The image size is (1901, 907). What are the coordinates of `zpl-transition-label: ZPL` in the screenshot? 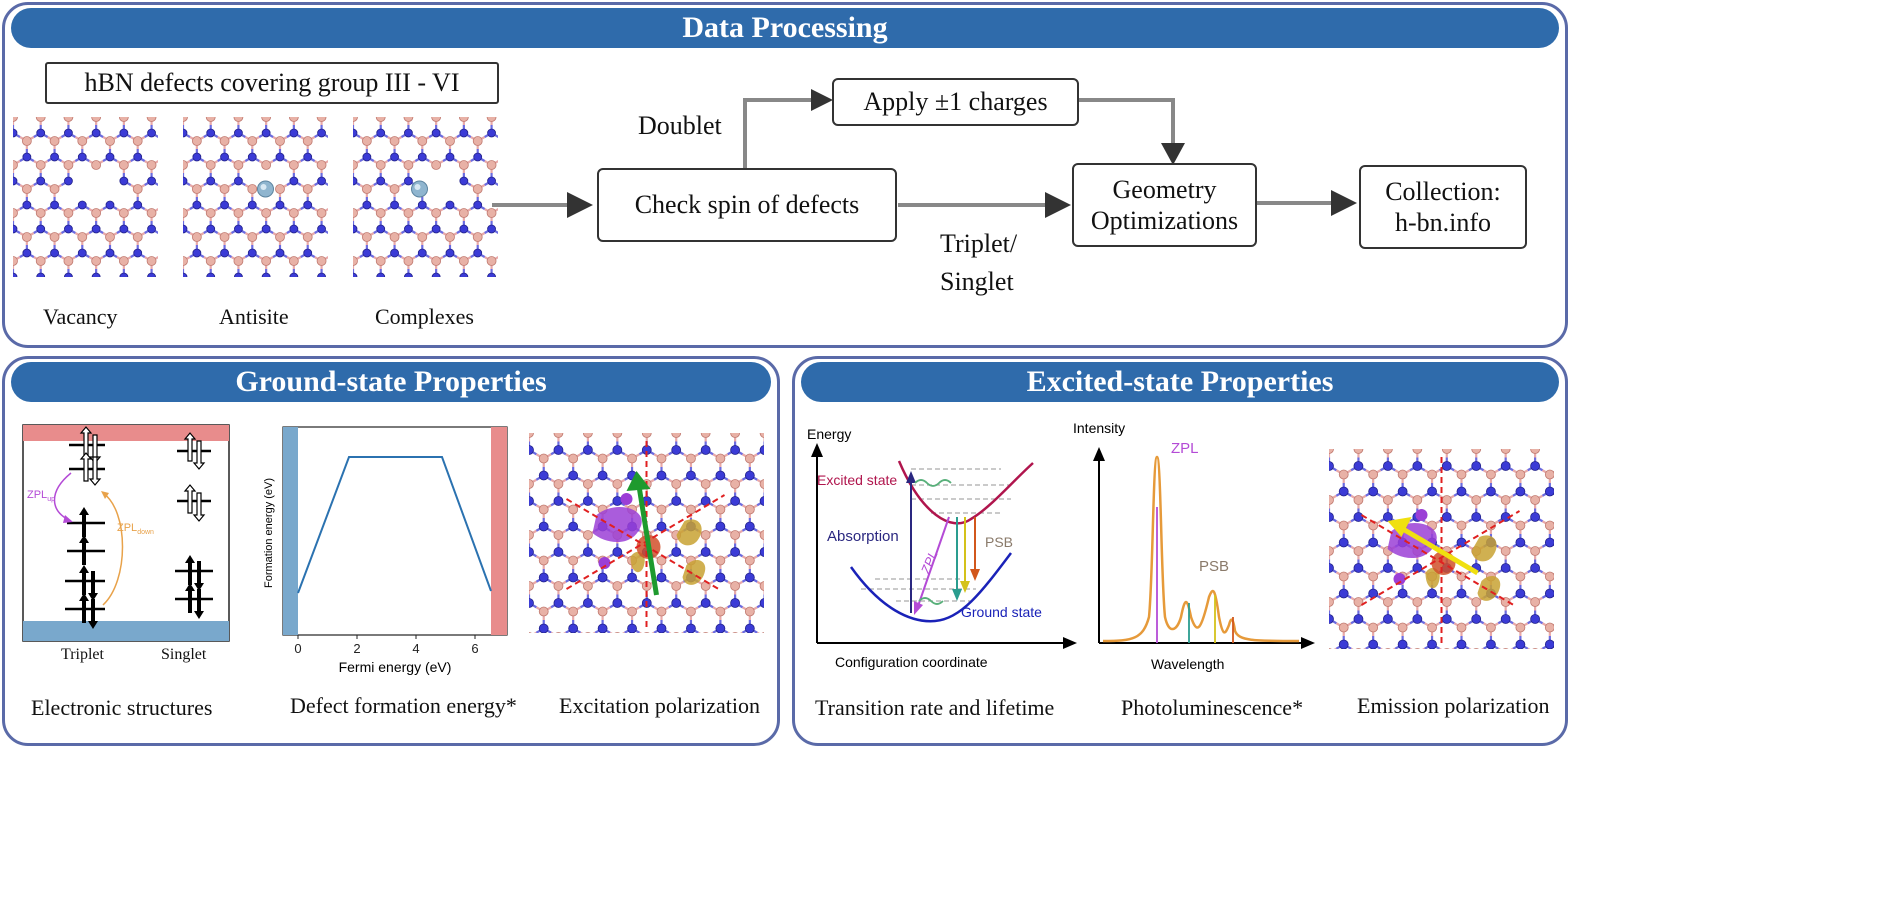 It's located at (928, 562).